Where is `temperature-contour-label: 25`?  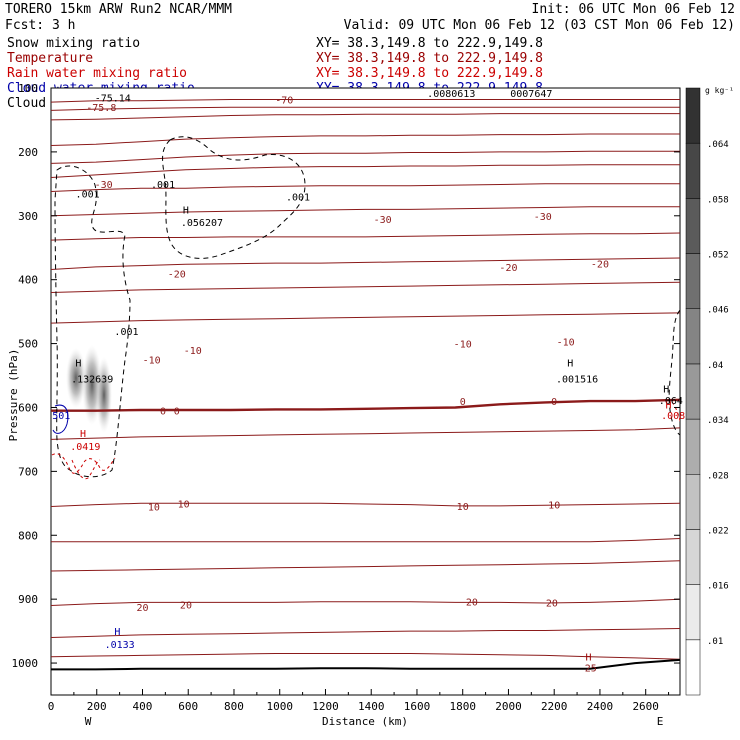
temperature-contour-label: 25 is located at coordinates (591, 669).